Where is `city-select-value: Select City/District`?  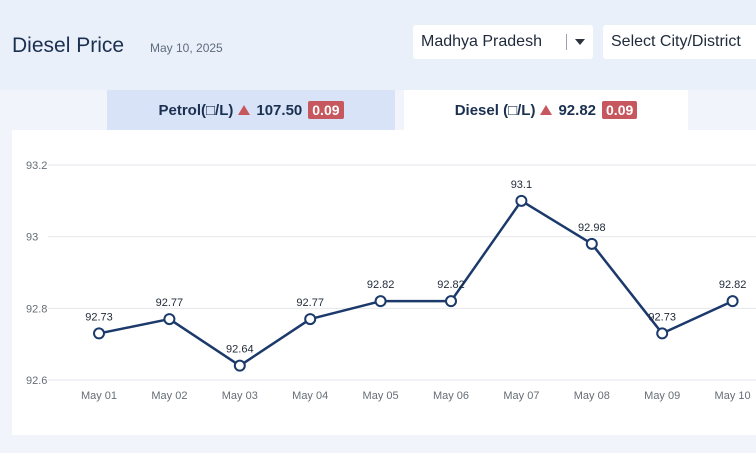 city-select-value: Select City/District is located at coordinates (676, 41).